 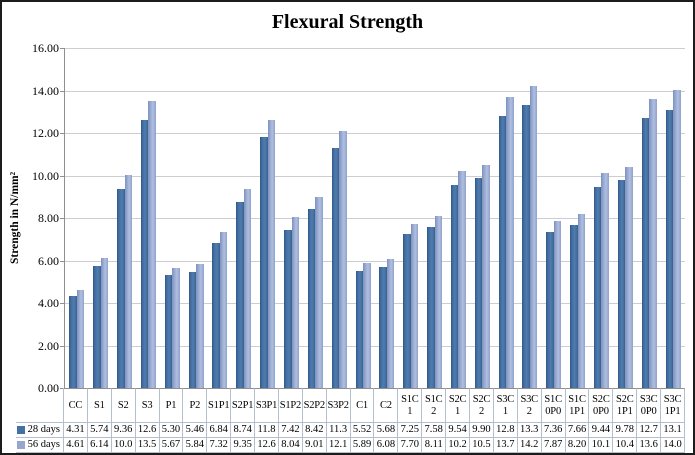 What do you see at coordinates (677, 239) in the screenshot?
I see `bar-56-days-s3c1p1` at bounding box center [677, 239].